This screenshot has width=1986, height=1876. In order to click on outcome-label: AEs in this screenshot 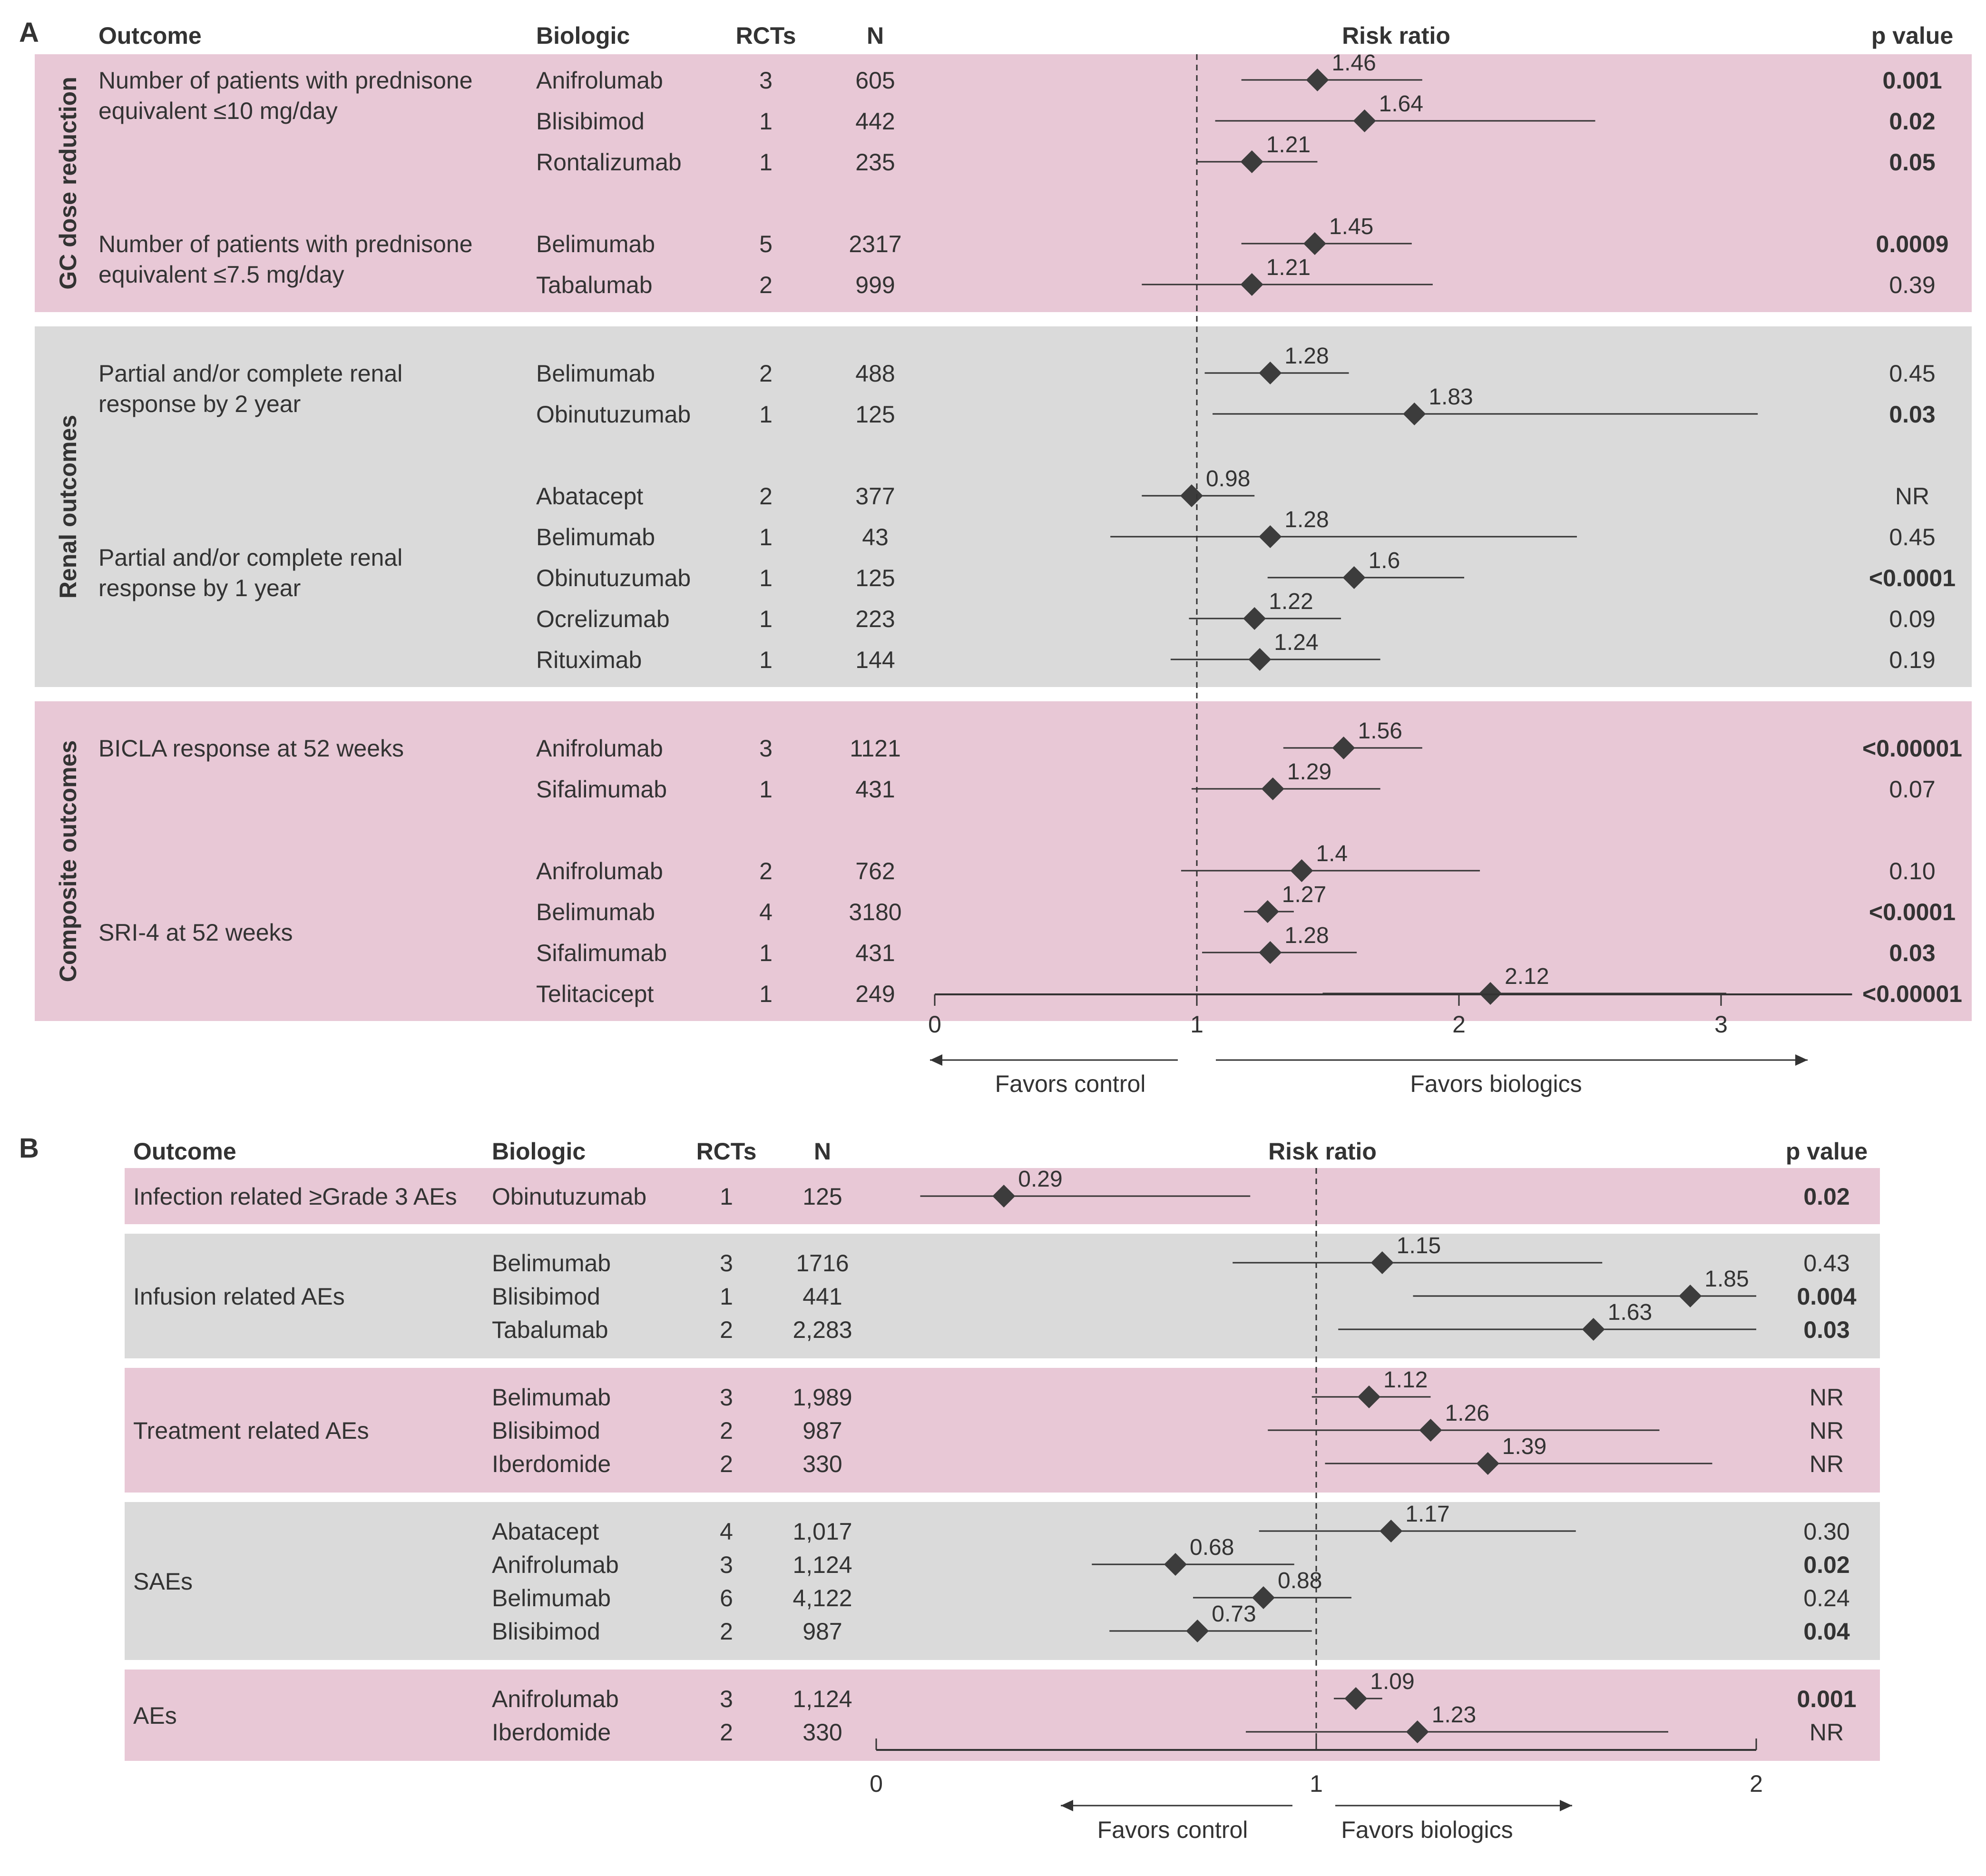, I will do `click(155, 1715)`.